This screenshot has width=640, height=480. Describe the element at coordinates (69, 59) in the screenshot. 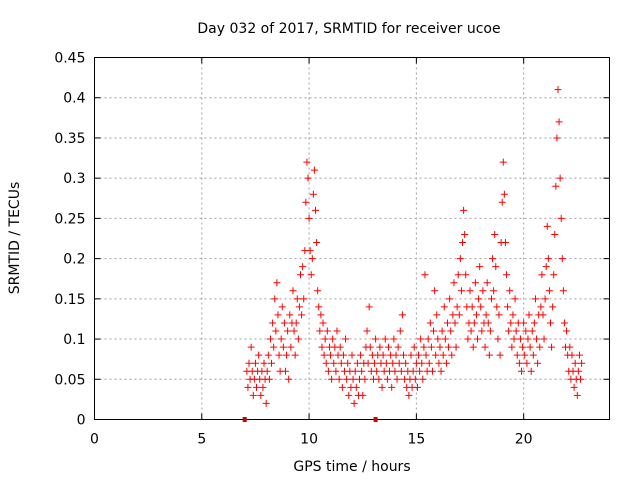

I see `y-tick-label: 0.45` at that location.